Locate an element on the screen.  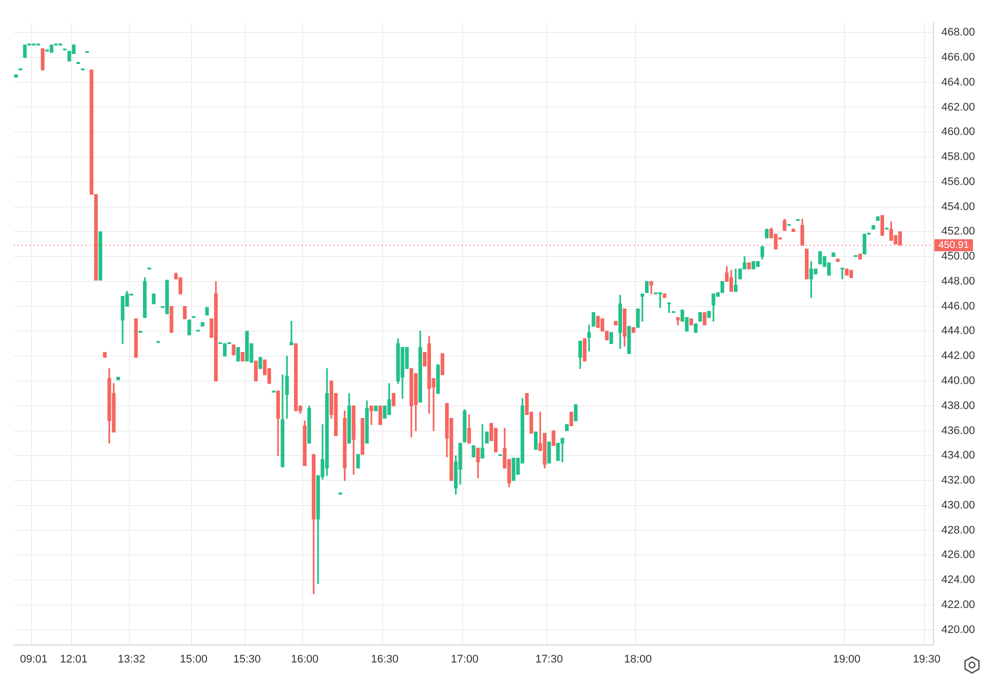
x-tick-label: 17:00 is located at coordinates (464, 659).